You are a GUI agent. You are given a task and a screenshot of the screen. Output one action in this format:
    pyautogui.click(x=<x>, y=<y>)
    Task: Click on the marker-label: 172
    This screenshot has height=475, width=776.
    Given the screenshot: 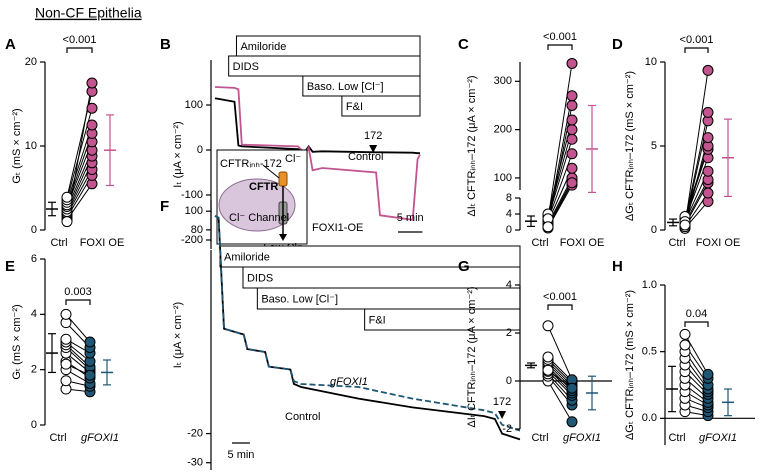 What is the action you would take?
    pyautogui.click(x=502, y=402)
    